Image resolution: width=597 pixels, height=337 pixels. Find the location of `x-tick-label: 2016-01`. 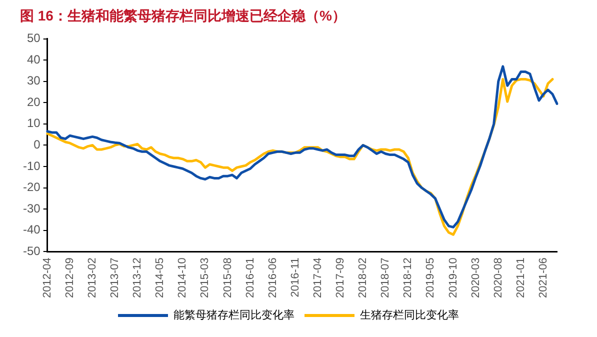

x-tick-label: 2016-01 is located at coordinates (250, 278).